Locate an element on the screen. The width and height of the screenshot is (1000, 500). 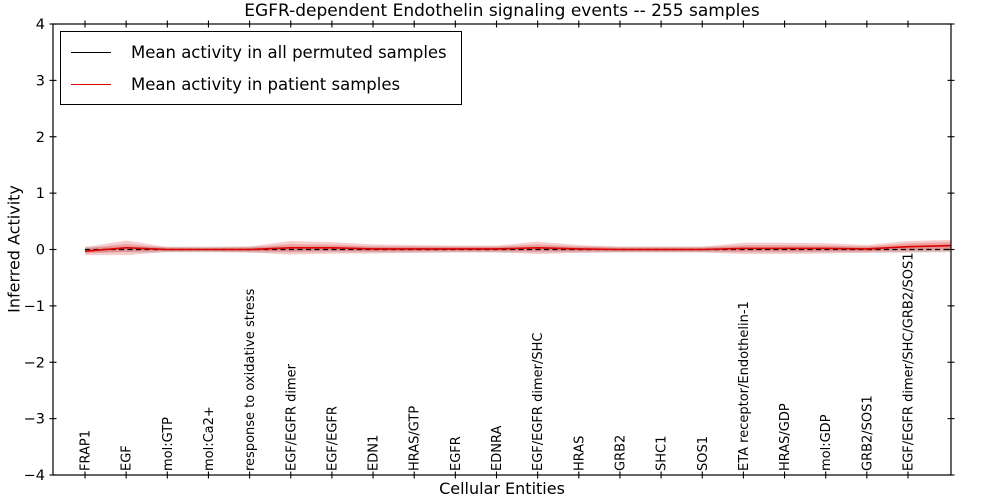
x-tick-label: SOS1 is located at coordinates (703, 453).